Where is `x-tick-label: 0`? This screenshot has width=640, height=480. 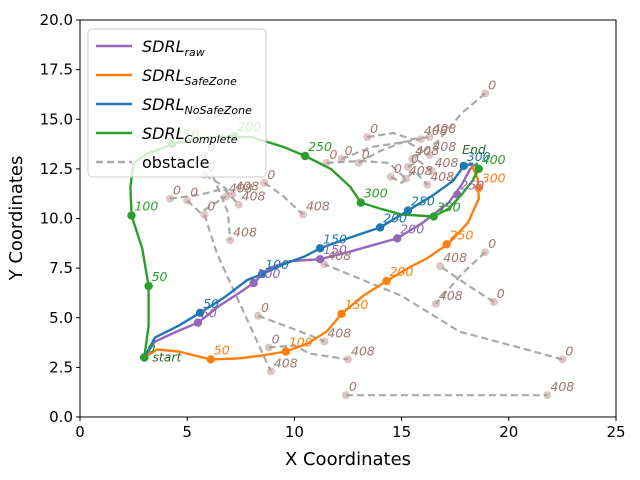 x-tick-label: 0 is located at coordinates (80, 432).